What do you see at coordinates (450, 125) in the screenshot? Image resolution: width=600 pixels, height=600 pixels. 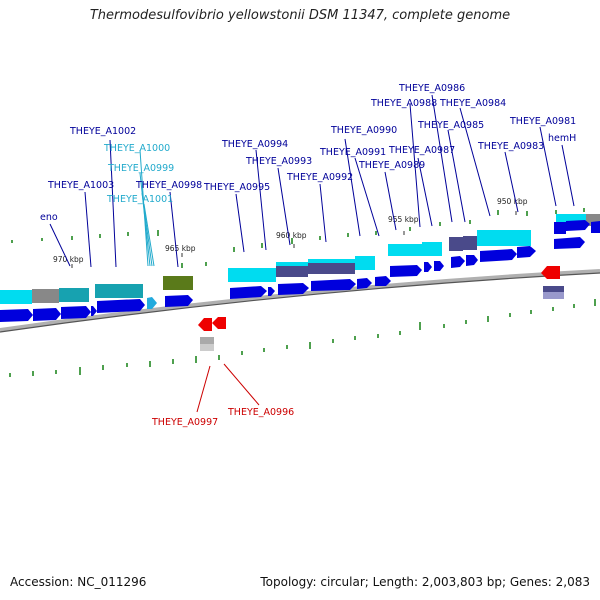 I see `gene-label-a0985: THEYE_A0985` at bounding box center [450, 125].